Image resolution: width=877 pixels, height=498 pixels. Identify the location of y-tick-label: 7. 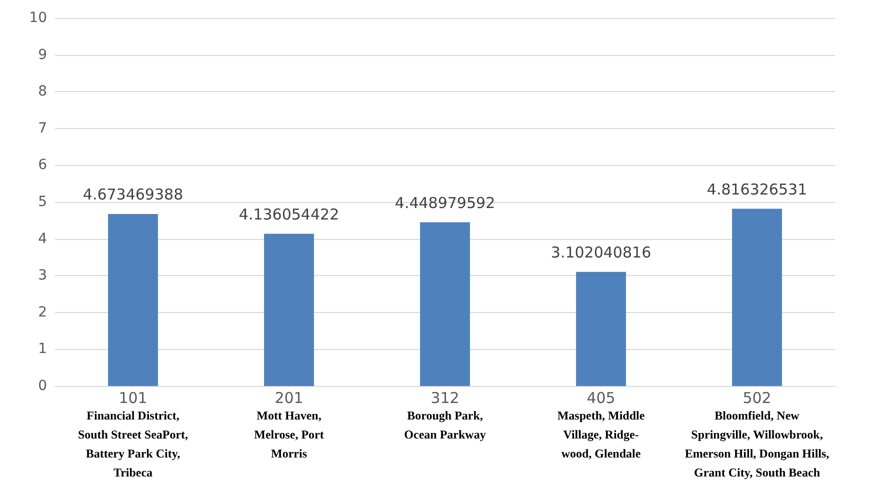
(42, 128).